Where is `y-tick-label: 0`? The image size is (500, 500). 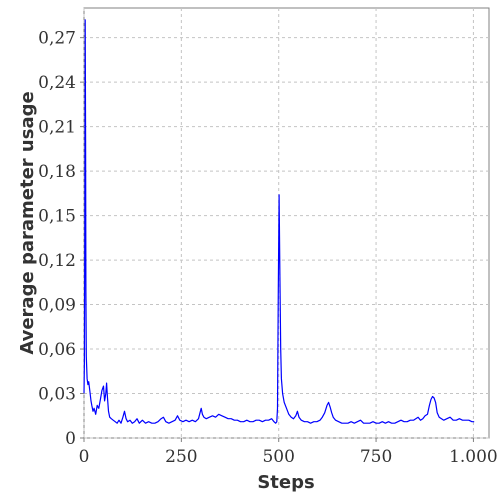 y-tick-label: 0 is located at coordinates (70, 439).